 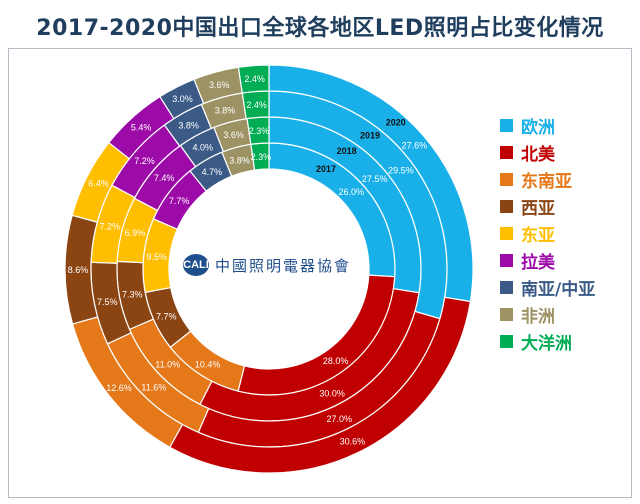 What do you see at coordinates (256, 105) in the screenshot?
I see `value-label-2019-8: 2.4%` at bounding box center [256, 105].